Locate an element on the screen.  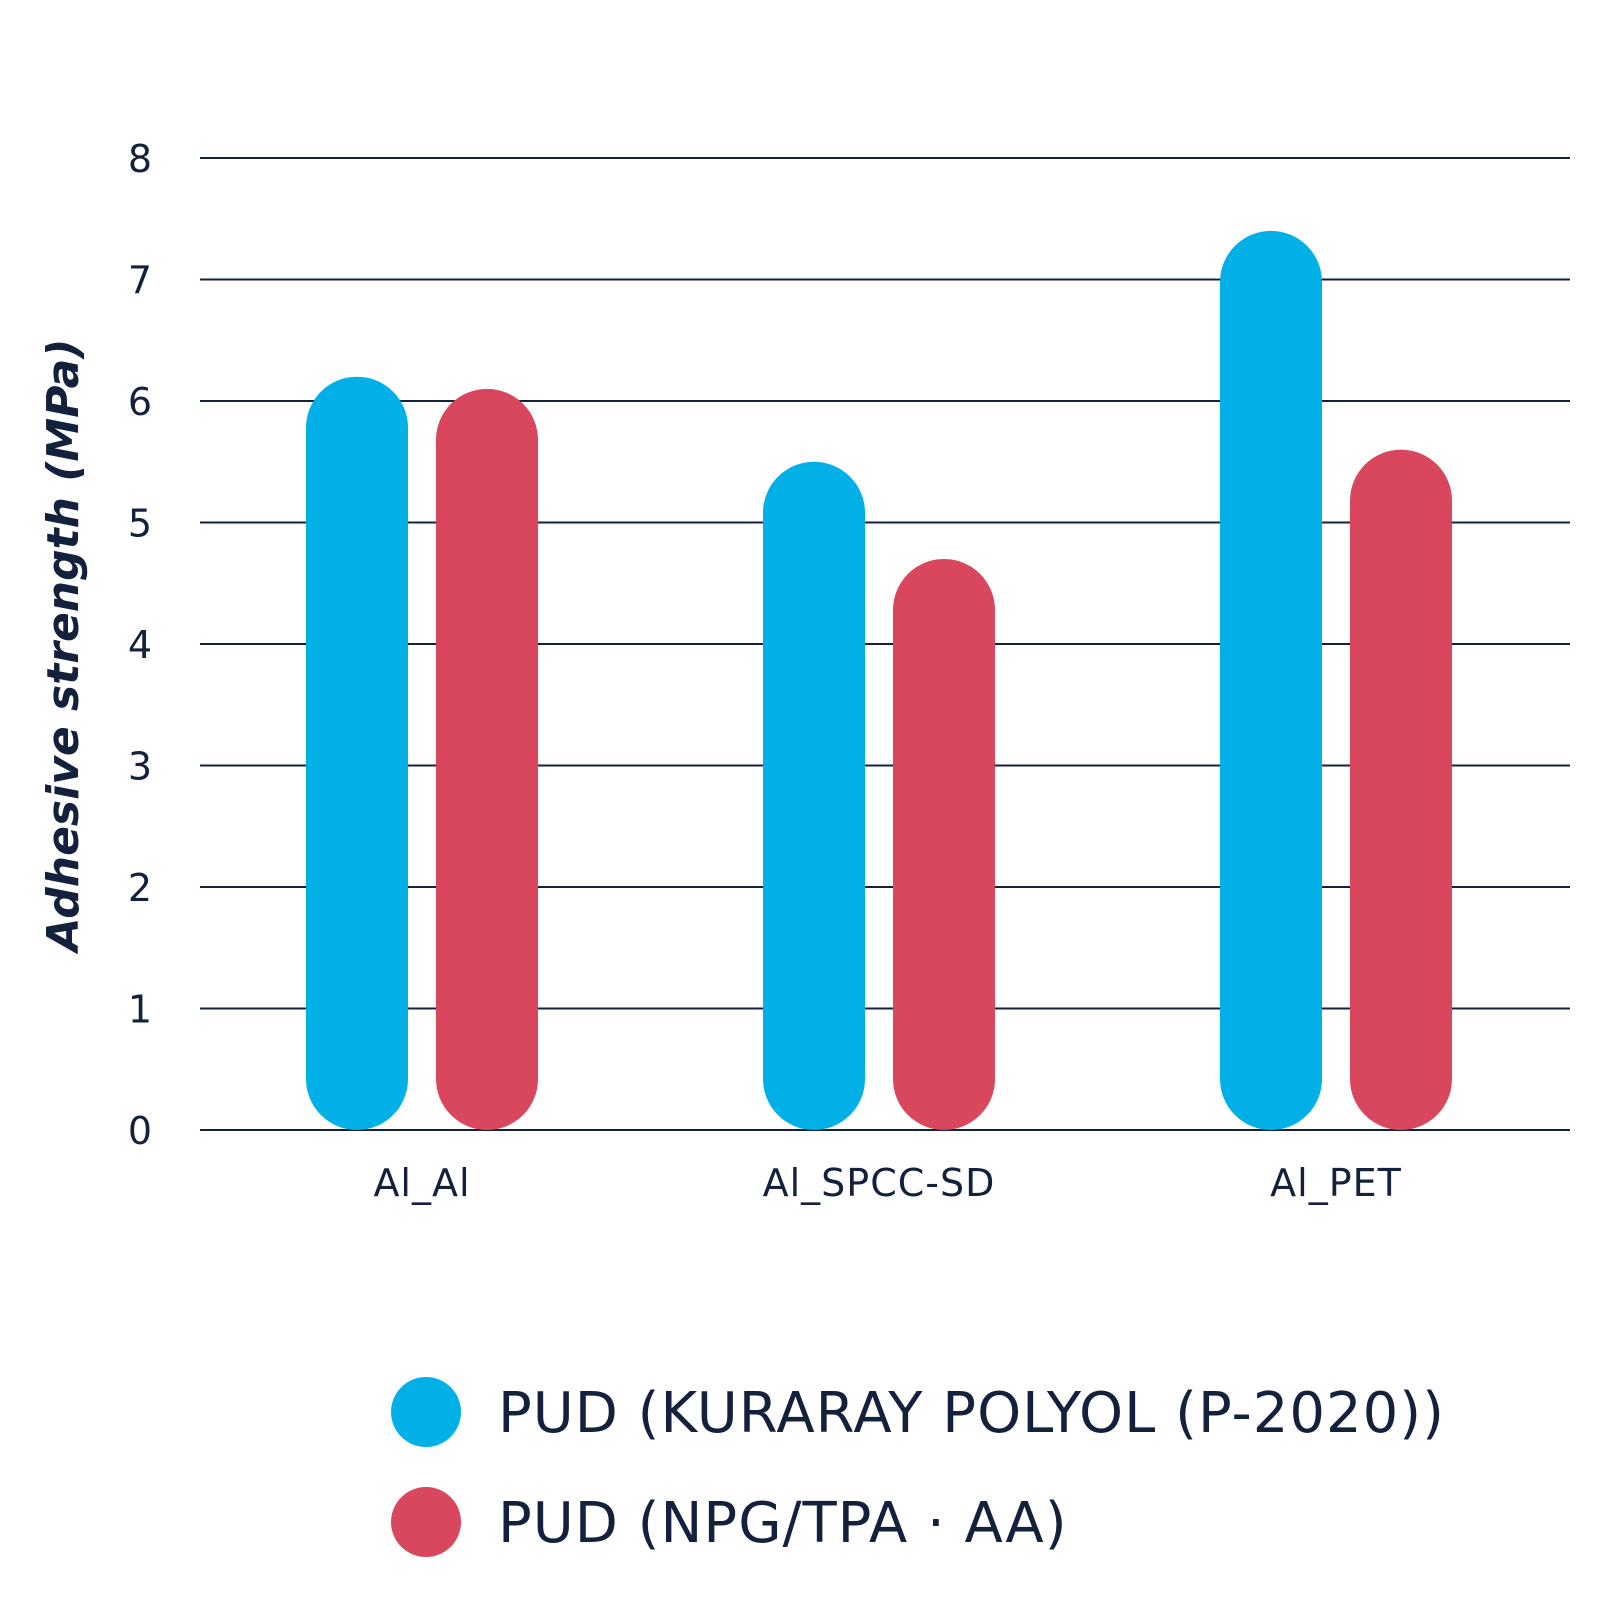
y-tick-label-2: 2 is located at coordinates (140, 888).